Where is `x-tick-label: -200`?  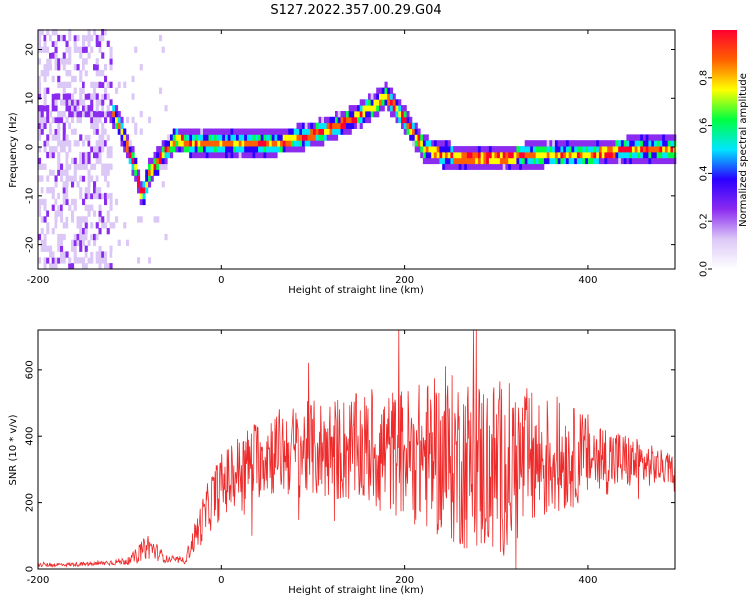
x-tick-label: -200 is located at coordinates (38, 280).